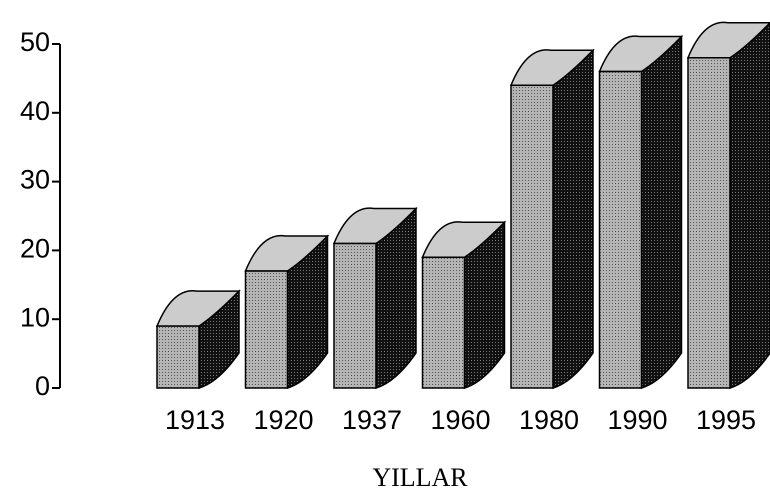 The height and width of the screenshot is (498, 770). Describe the element at coordinates (42, 386) in the screenshot. I see `y-tick-label: 0` at that location.